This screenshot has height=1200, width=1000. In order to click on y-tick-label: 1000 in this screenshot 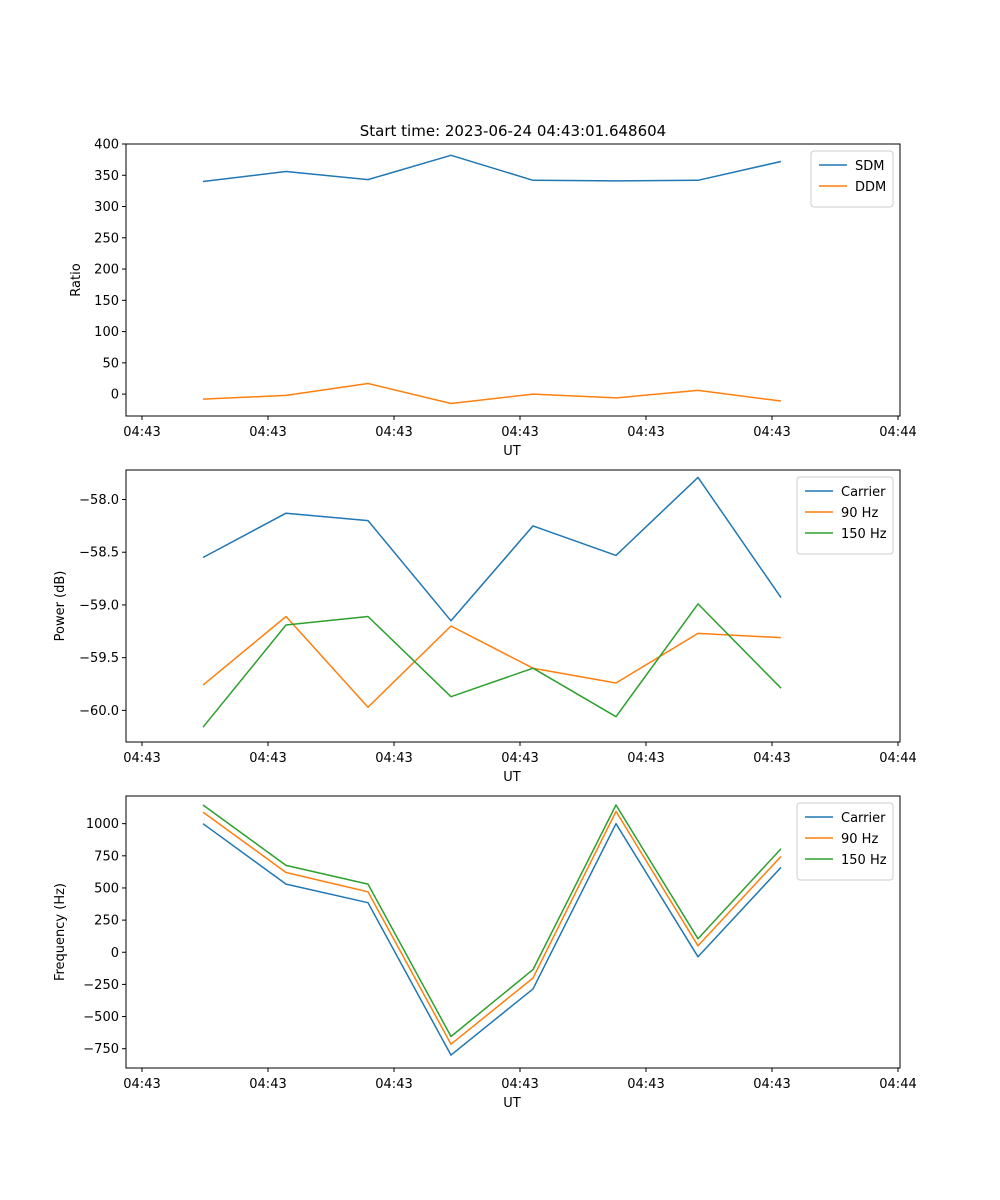, I will do `click(102, 824)`.